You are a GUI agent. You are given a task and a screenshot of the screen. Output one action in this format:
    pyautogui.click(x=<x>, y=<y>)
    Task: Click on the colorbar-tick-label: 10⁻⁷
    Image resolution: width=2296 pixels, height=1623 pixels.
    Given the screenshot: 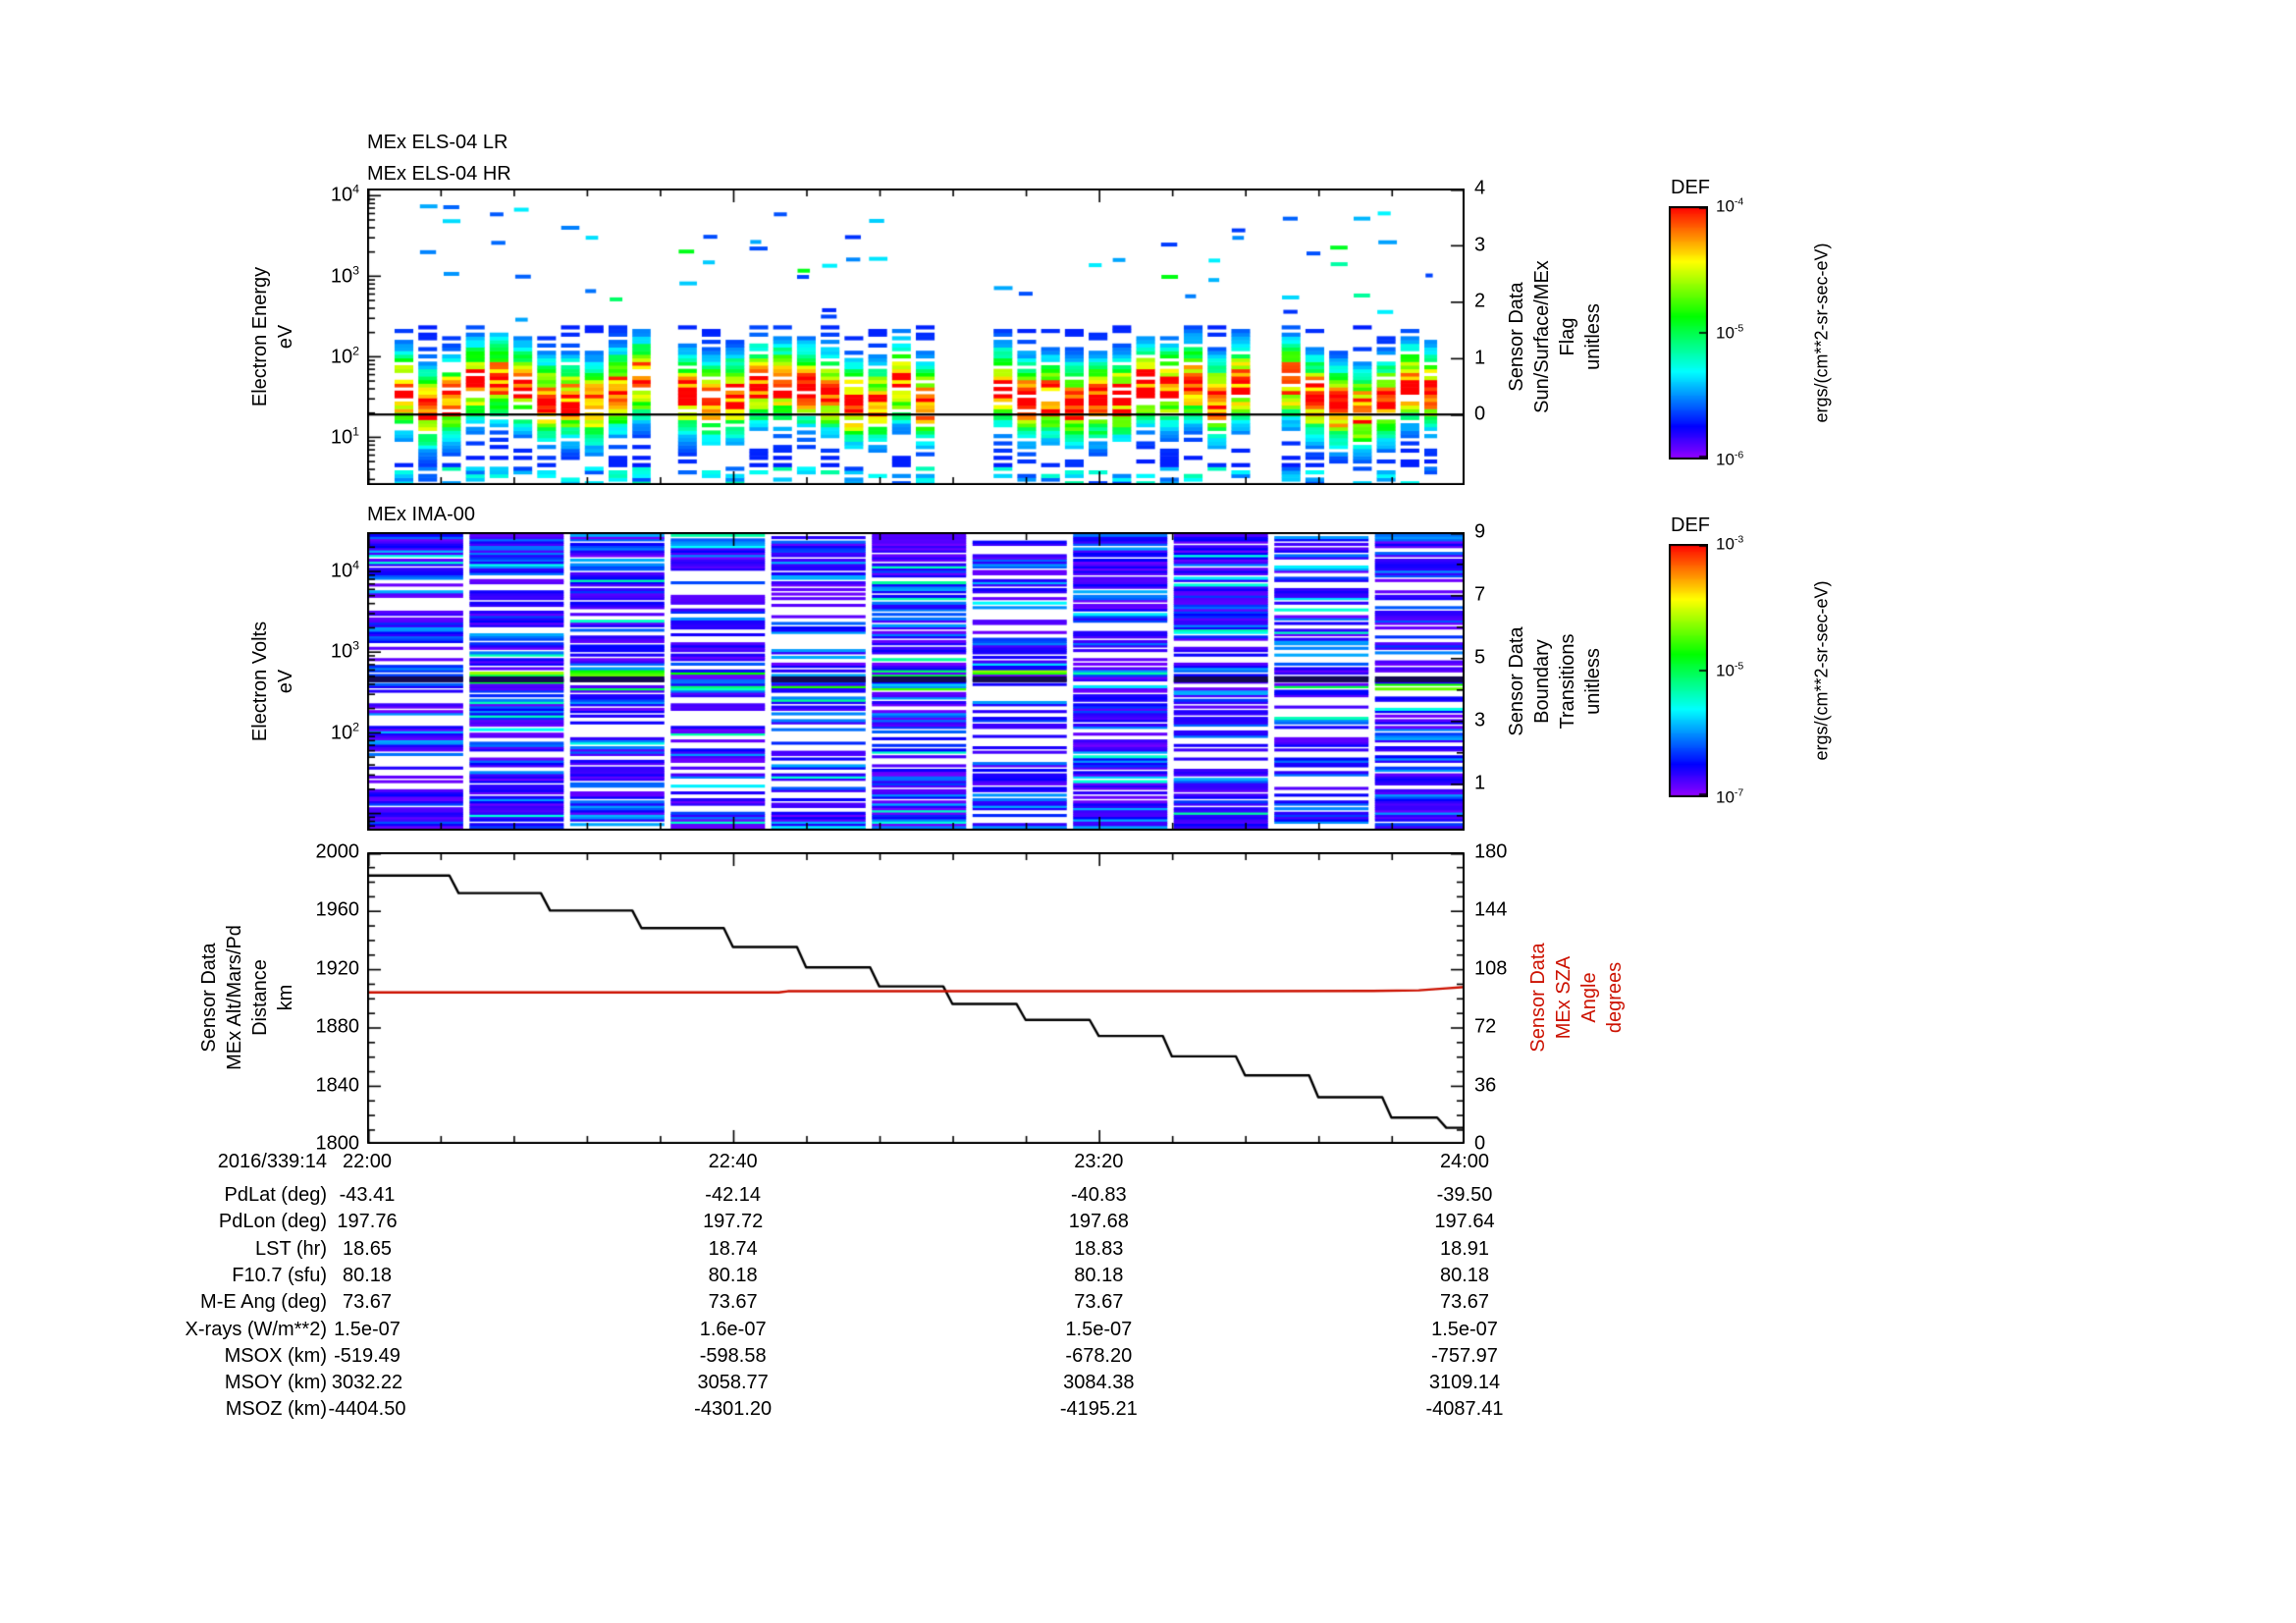 What is the action you would take?
    pyautogui.click(x=1730, y=796)
    